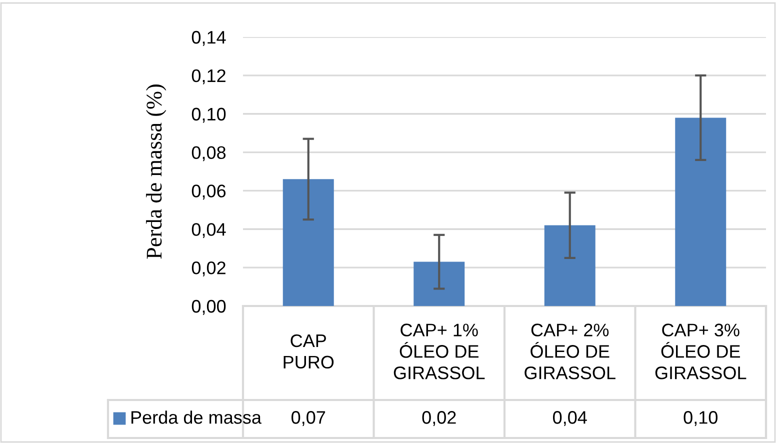 This screenshot has width=777, height=445. I want to click on x-tick-label: CAP PURO, so click(309, 351).